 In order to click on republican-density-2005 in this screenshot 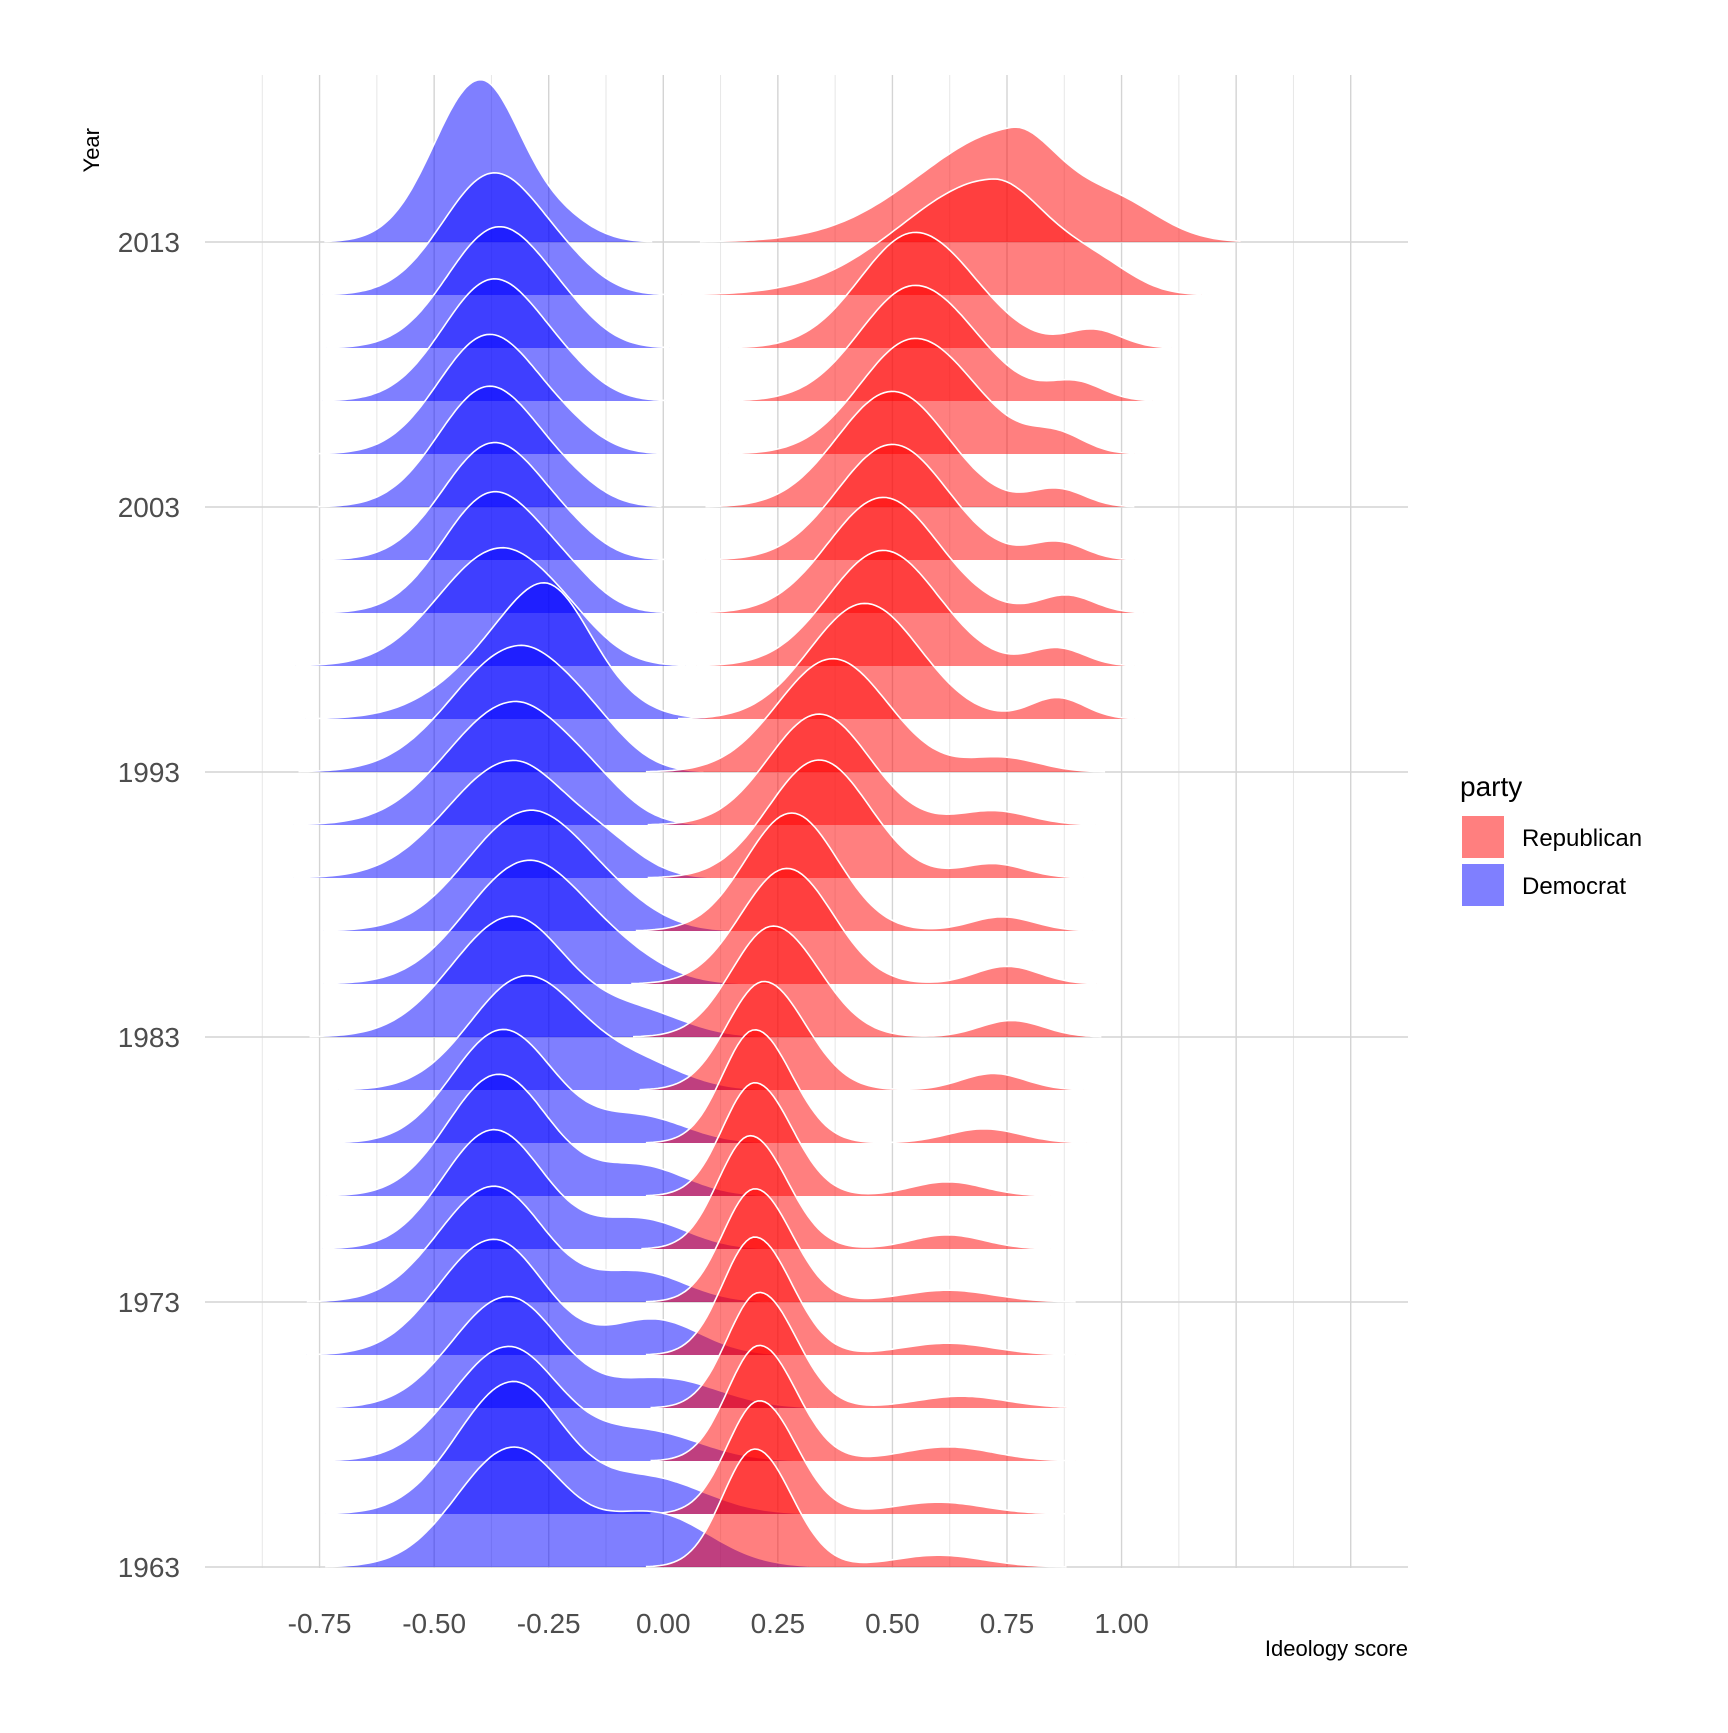, I will do `click(931, 396)`.